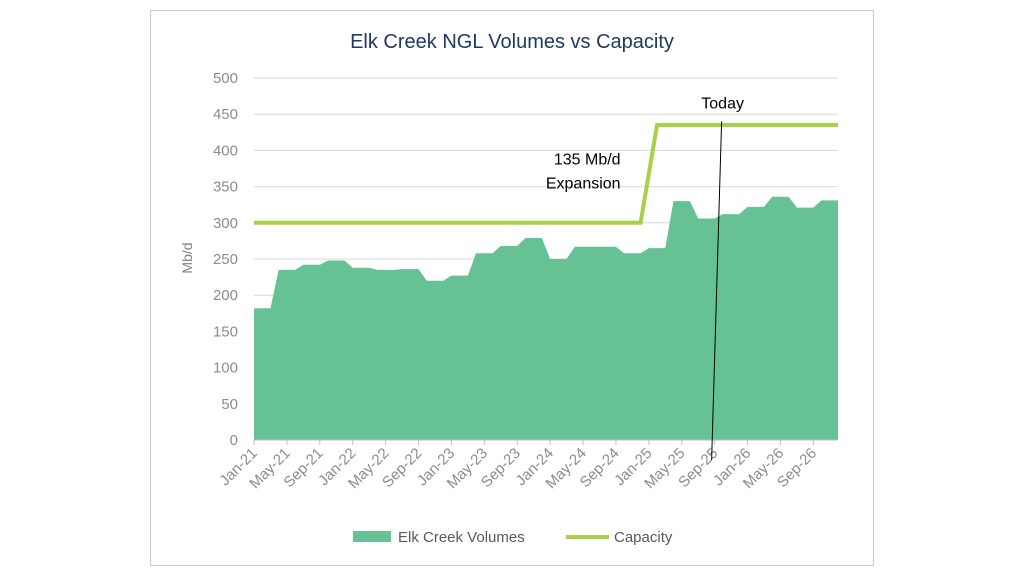 Image resolution: width=1024 pixels, height=576 pixels. I want to click on legend: Elk Creek Volumes Capacity, so click(513, 537).